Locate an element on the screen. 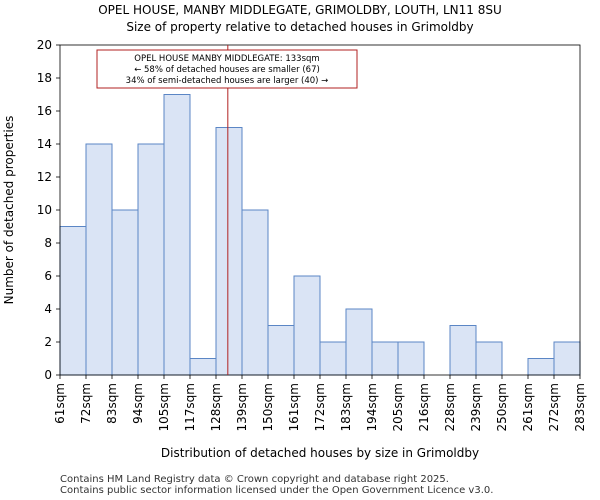  annotation-line-1: OPEL HOUSE MANBY MIDDLEGATE: 133sqm is located at coordinates (226, 59).